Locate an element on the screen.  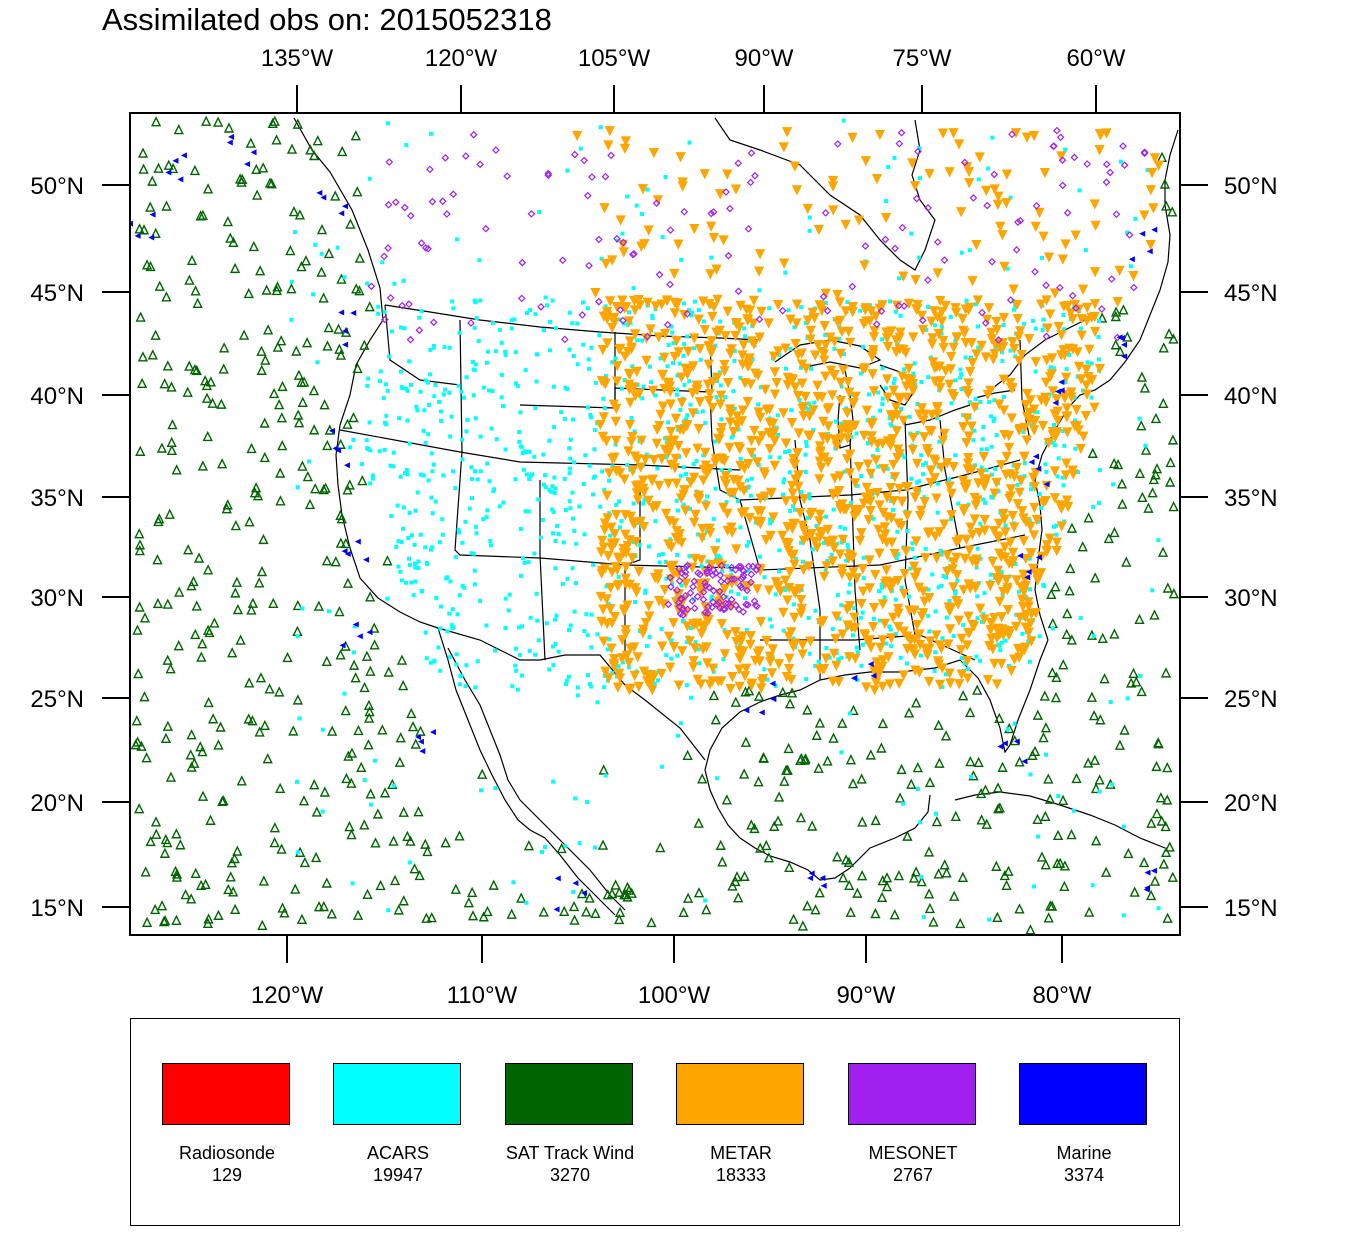
lat-label-left: 30°N is located at coordinates (57, 598).